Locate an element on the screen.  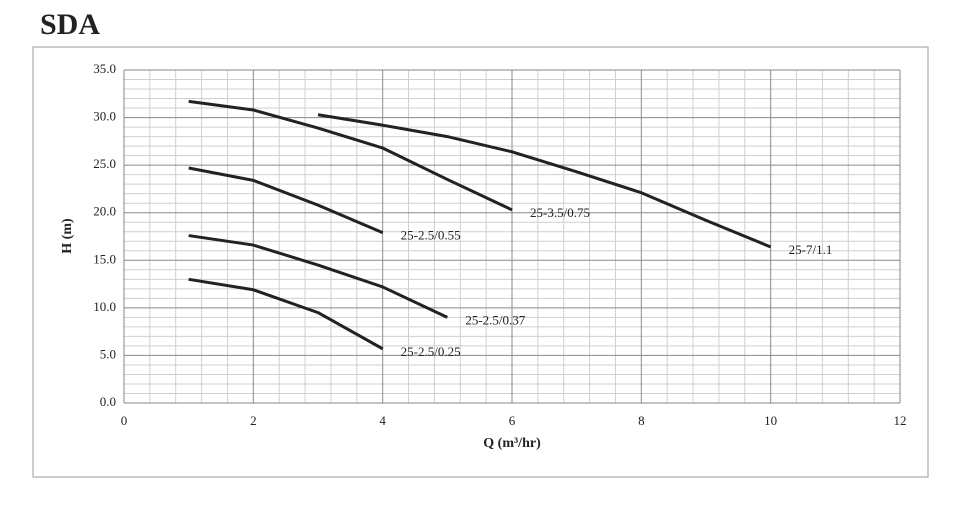
y-tick-label: 15.0 is located at coordinates (104, 258).